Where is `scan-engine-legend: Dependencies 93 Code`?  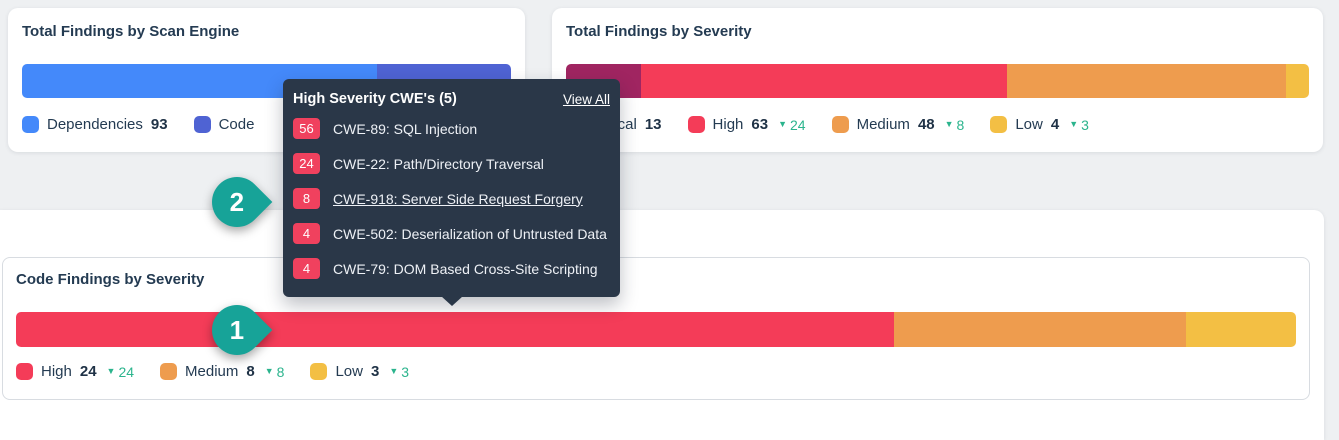
scan-engine-legend: Dependencies 93 Code is located at coordinates (266, 124).